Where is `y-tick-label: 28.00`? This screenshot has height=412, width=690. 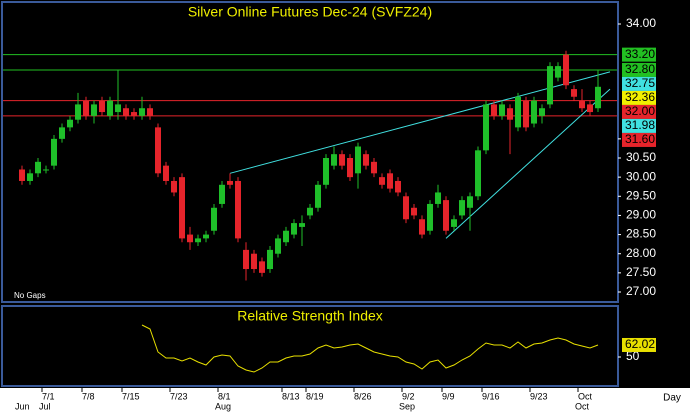 y-tick-label: 28.00 is located at coordinates (641, 253).